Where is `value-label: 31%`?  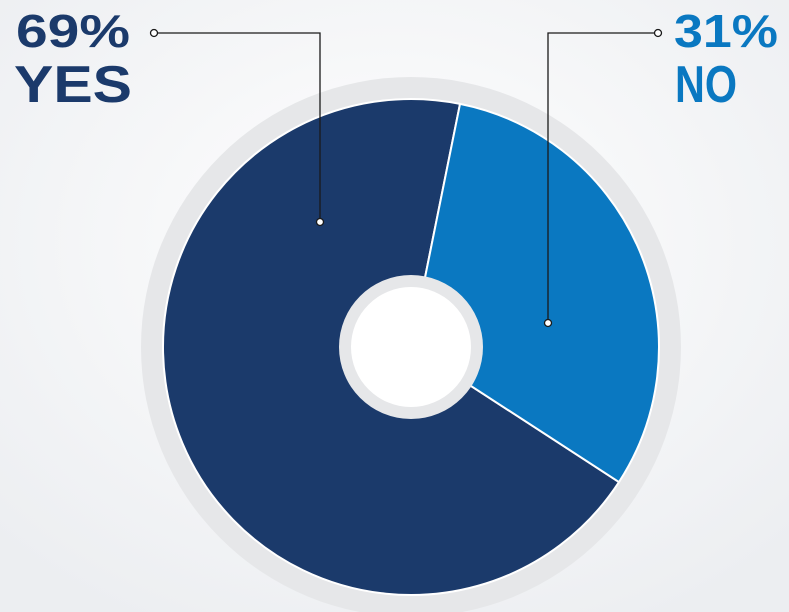 value-label: 31% is located at coordinates (726, 31).